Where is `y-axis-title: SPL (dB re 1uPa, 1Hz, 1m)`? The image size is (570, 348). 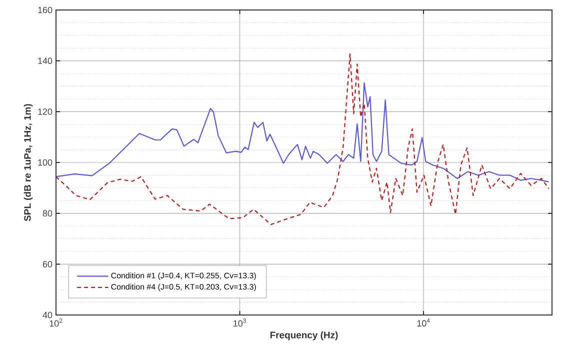 y-axis-title: SPL (dB re 1uPa, 1Hz, 1m) is located at coordinates (28, 163).